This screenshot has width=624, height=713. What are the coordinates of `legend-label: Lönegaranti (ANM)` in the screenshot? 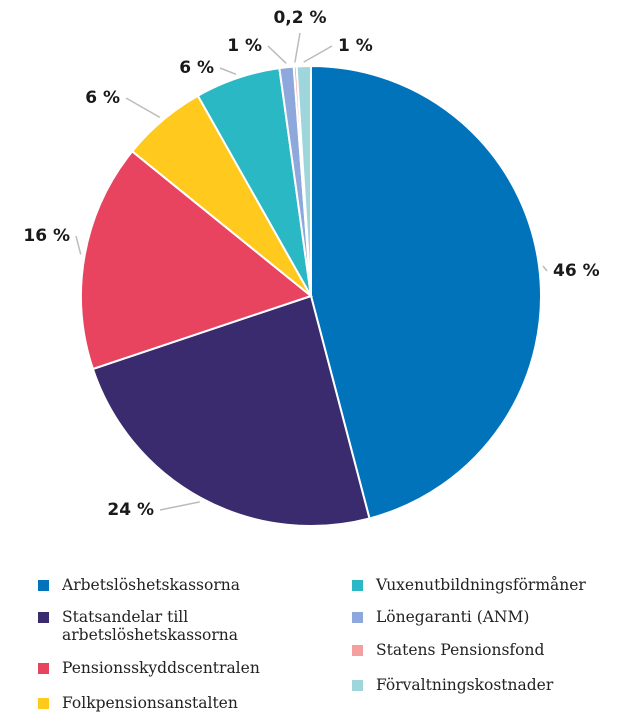 It's located at (453, 617).